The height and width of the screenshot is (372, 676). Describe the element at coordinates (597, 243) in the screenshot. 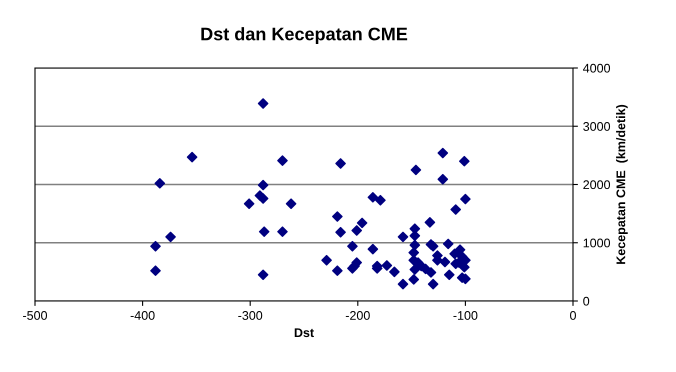

I see `y-tick-label: 1000` at that location.